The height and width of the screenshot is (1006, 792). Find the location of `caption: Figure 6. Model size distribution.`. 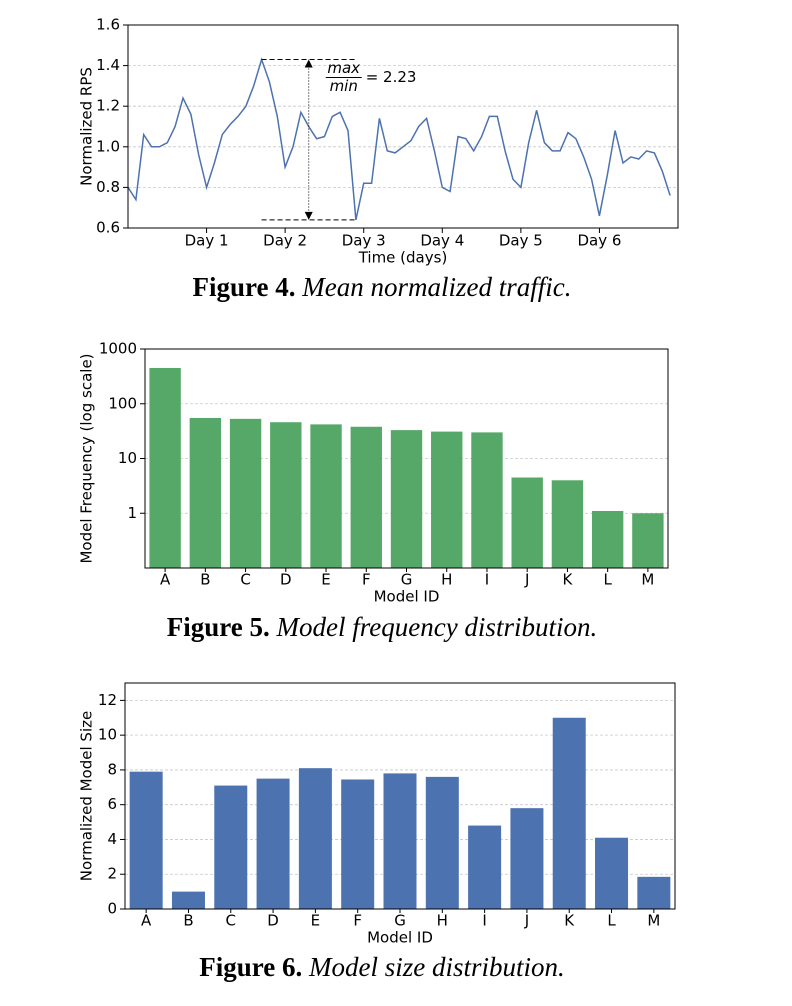

caption: Figure 6. Model size distribution. is located at coordinates (382, 967).